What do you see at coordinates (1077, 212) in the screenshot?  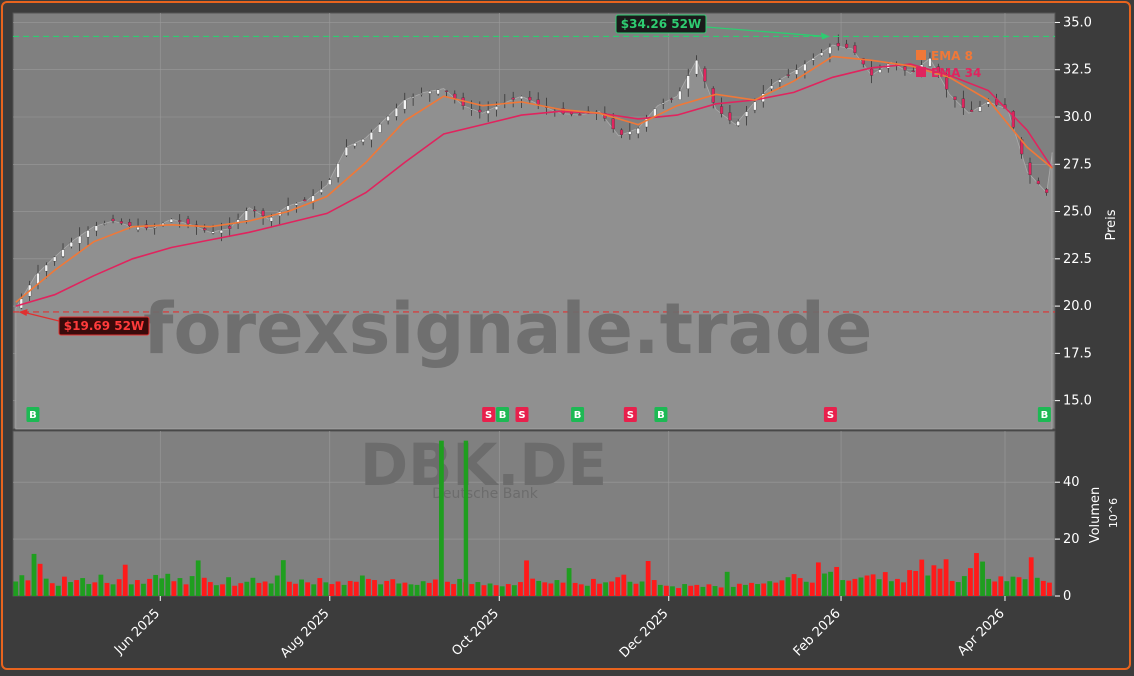 I see `price-tick-label: 25.0` at bounding box center [1077, 212].